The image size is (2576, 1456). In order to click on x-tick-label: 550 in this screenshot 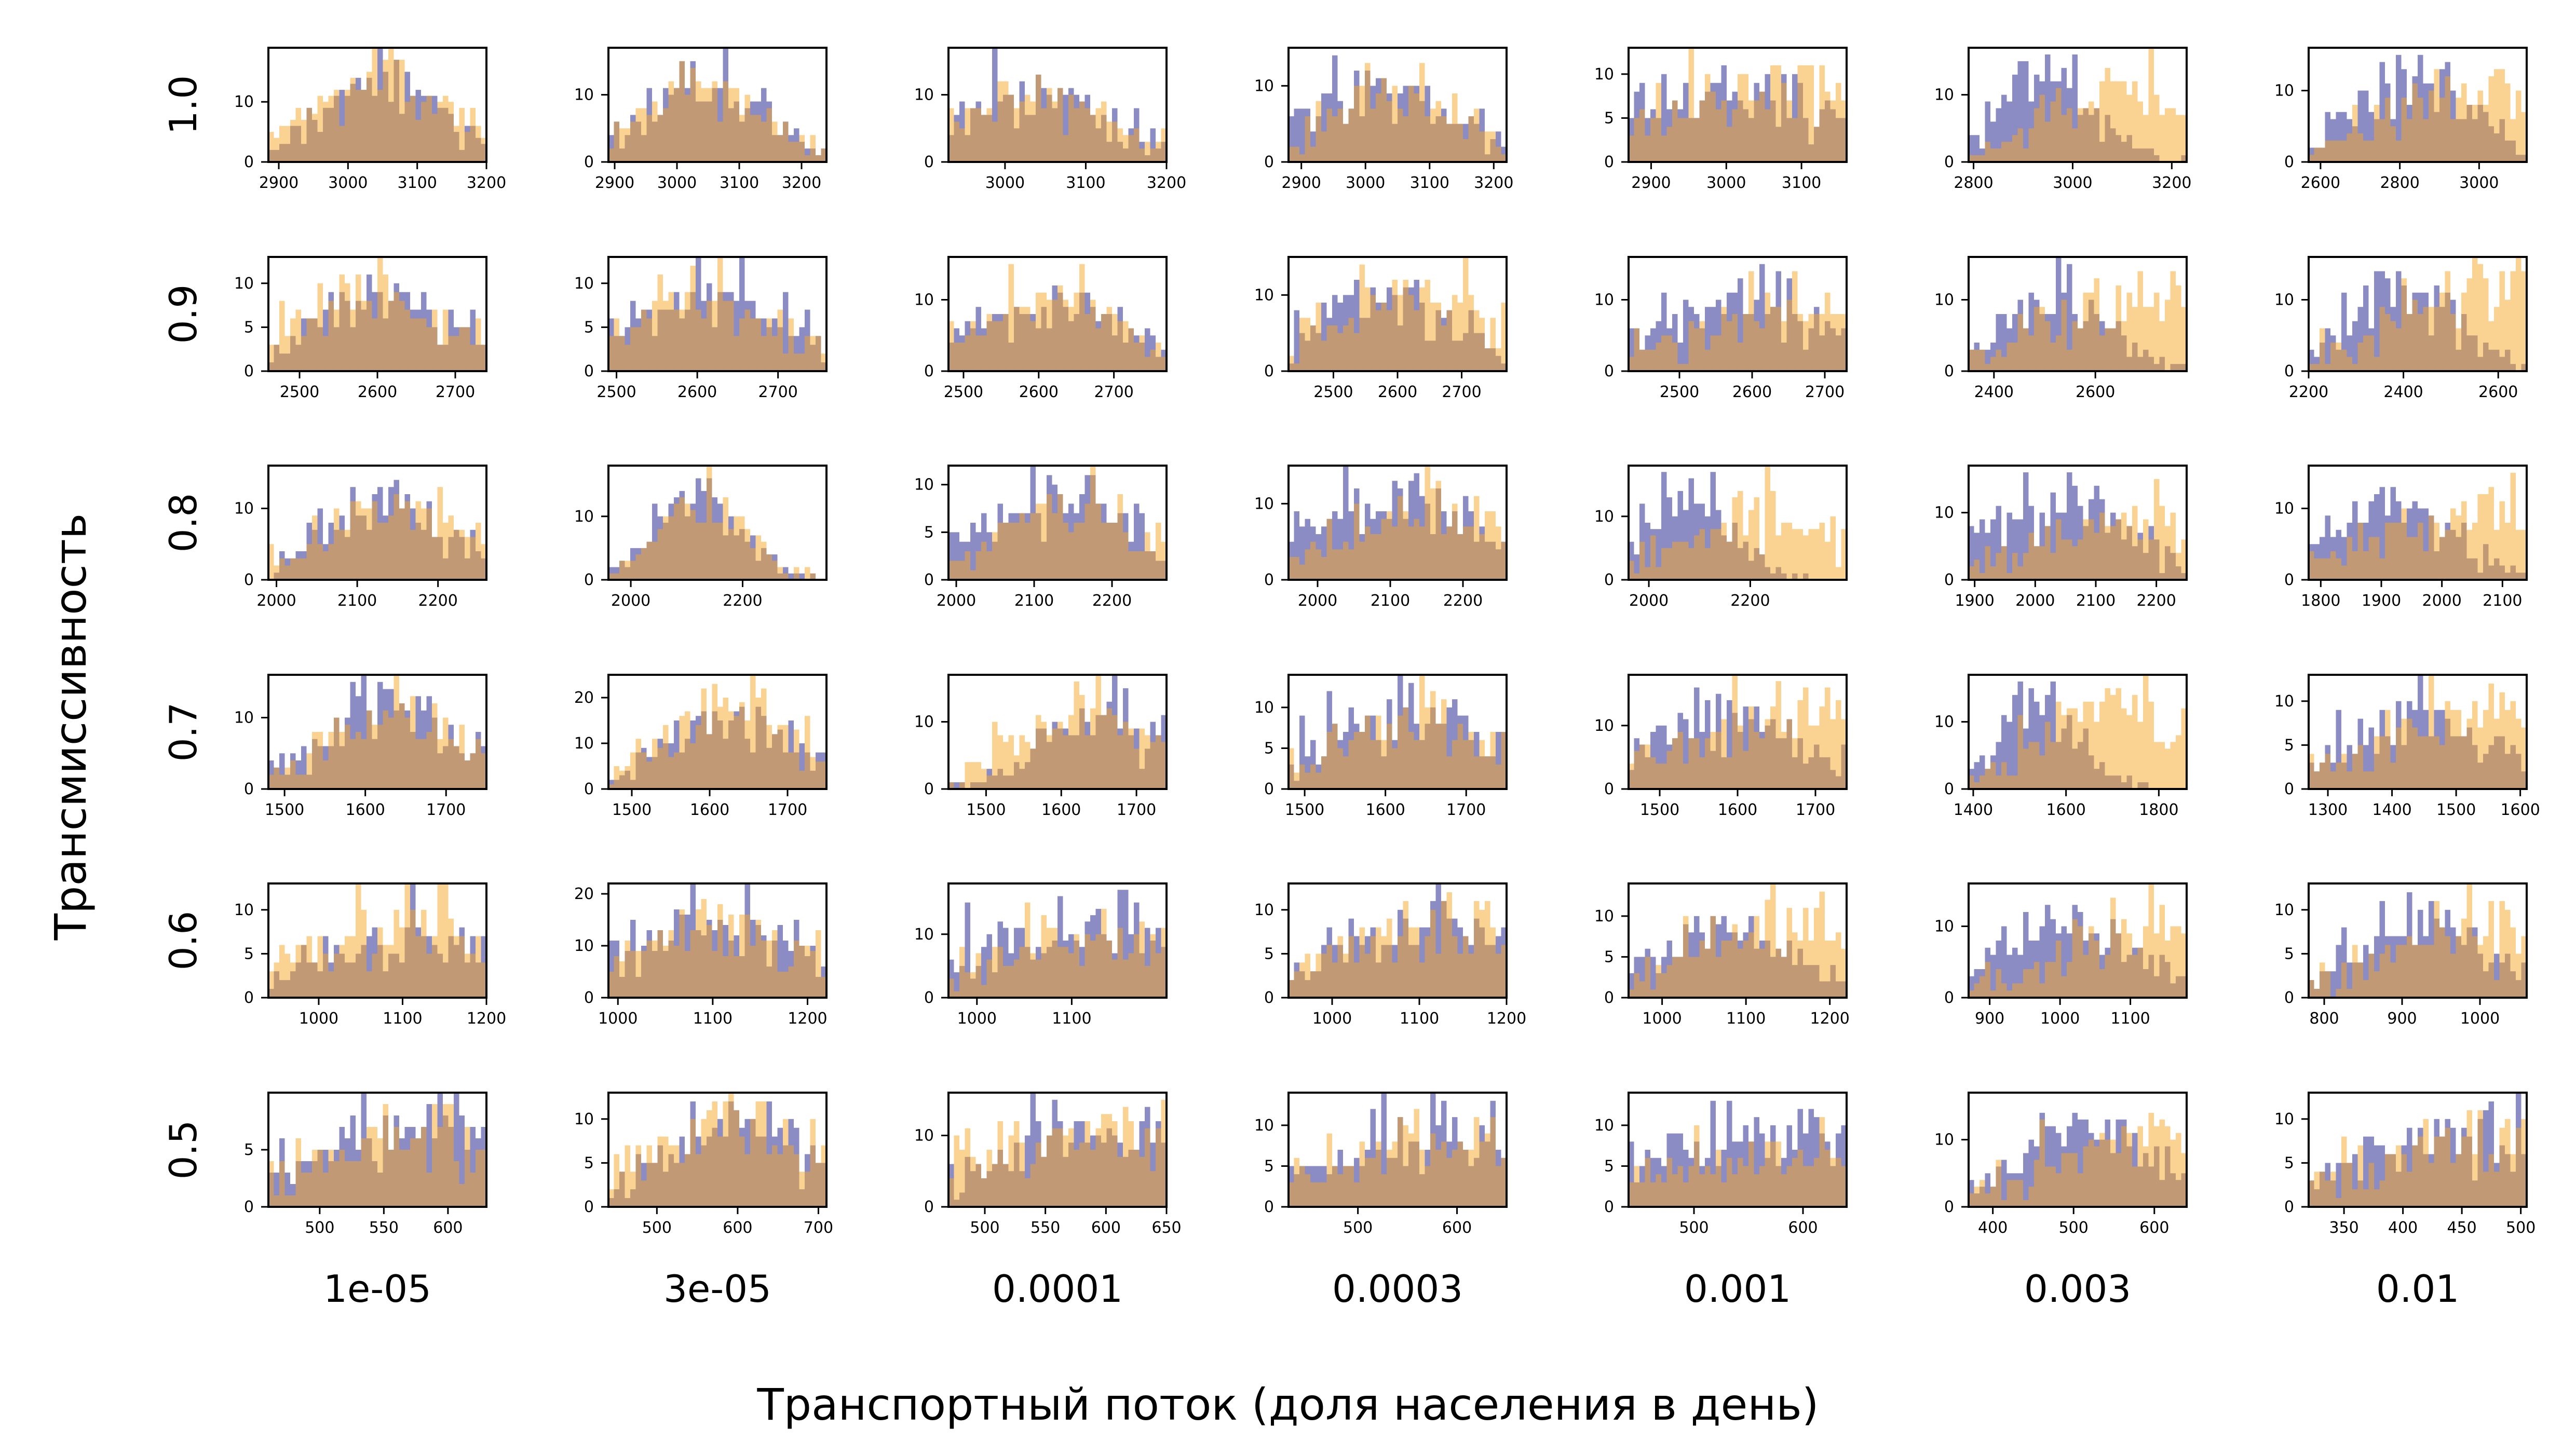, I will do `click(384, 1228)`.